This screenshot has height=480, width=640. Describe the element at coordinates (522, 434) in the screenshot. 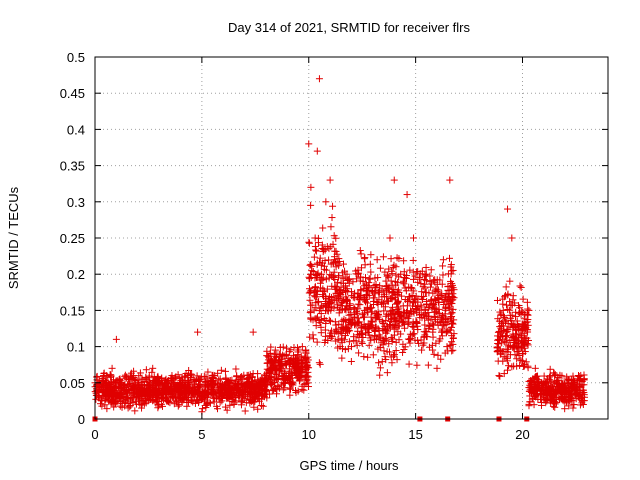

I see `x-tick-label: 20` at that location.